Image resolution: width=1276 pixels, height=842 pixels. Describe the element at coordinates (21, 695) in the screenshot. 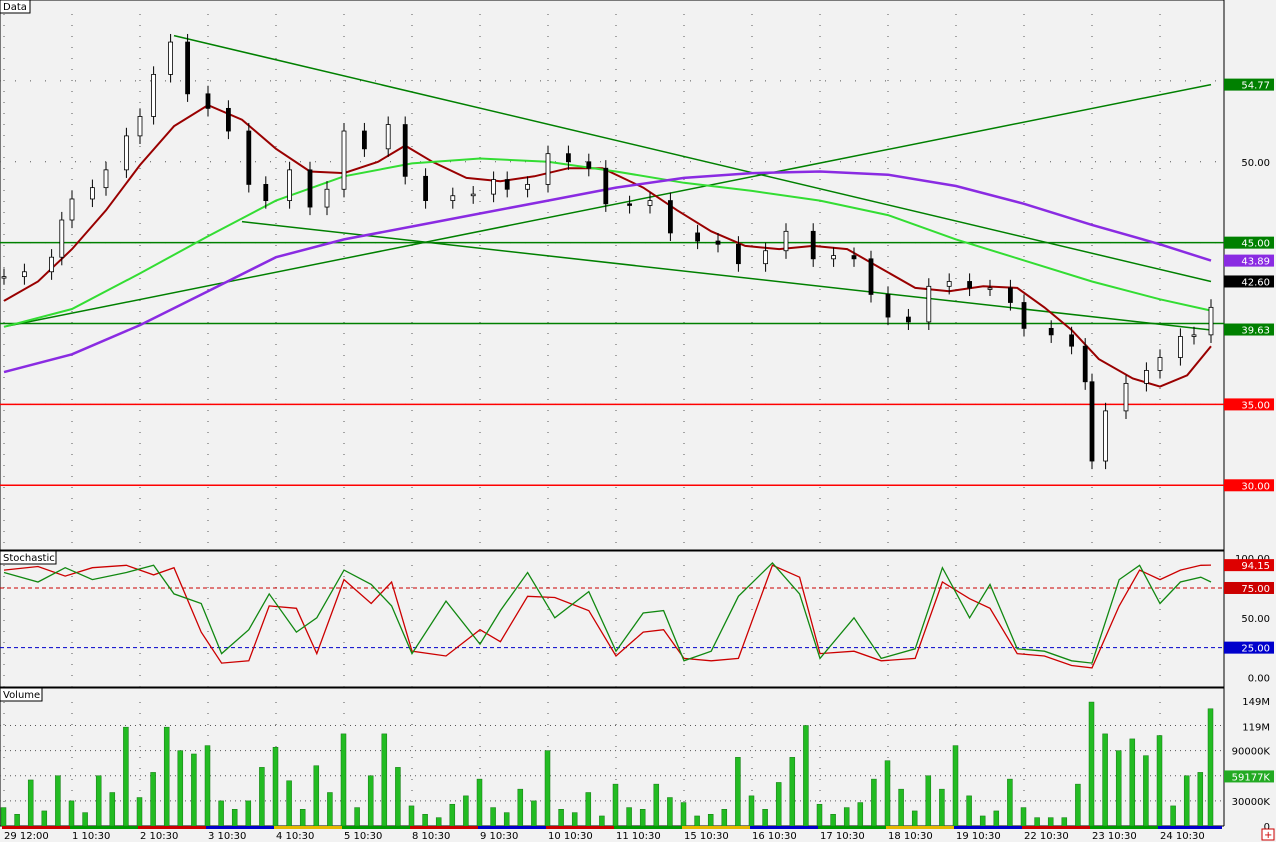

I see `volume-panel-title: Volume` at that location.